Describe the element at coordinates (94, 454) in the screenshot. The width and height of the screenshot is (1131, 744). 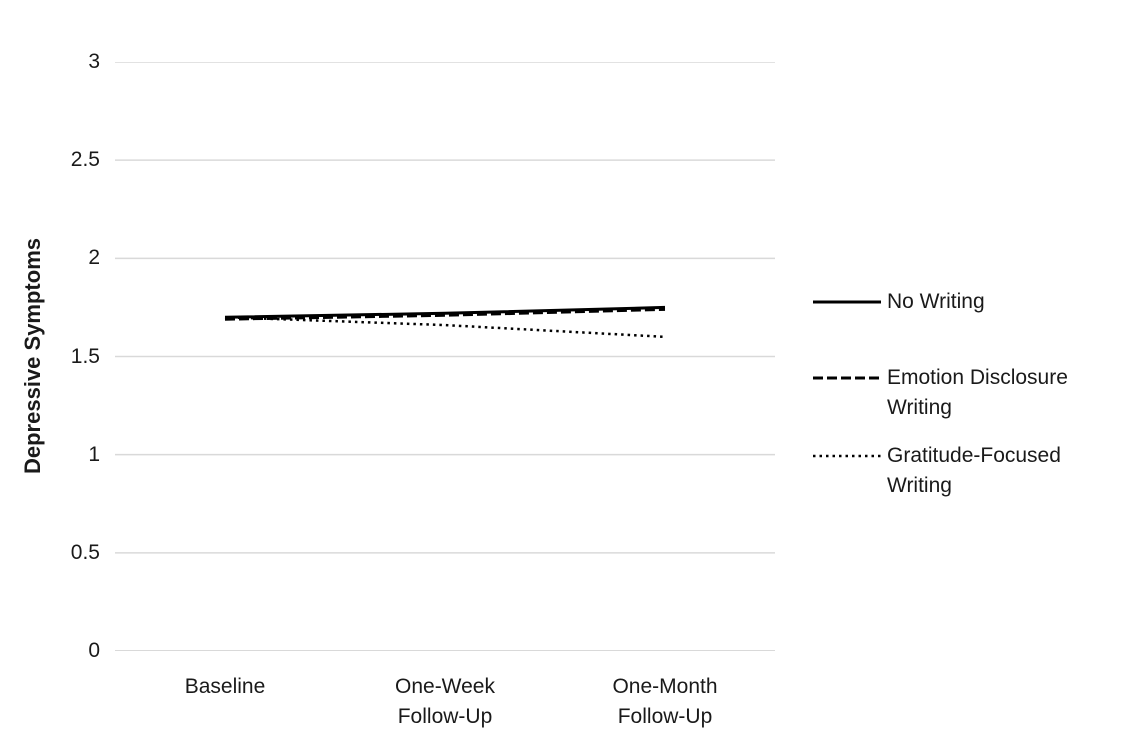
I see `y-tick-label: 1` at that location.